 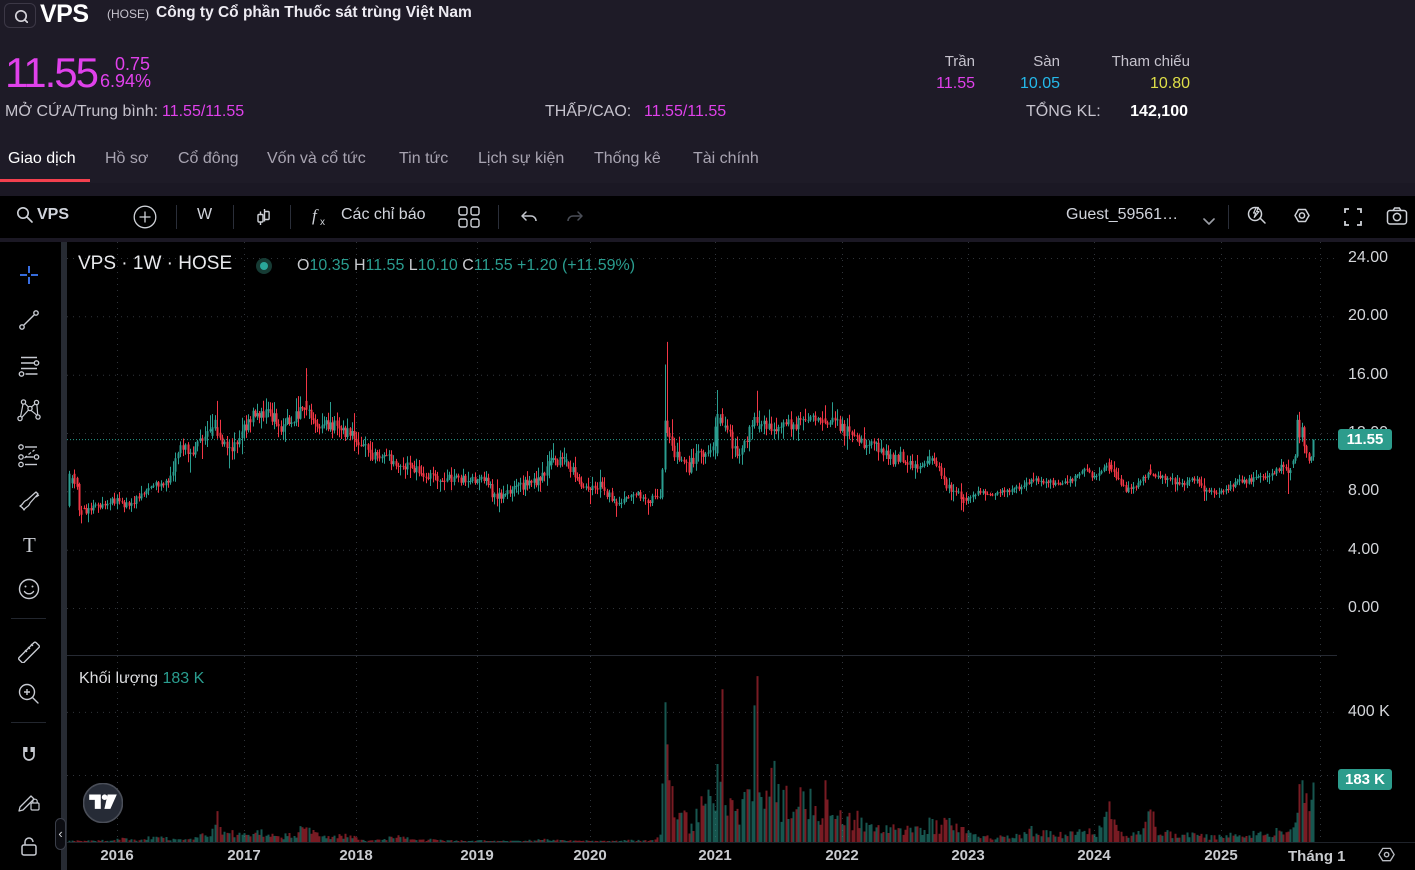 What do you see at coordinates (322, 222) in the screenshot?
I see `svg-text: x` at bounding box center [322, 222].